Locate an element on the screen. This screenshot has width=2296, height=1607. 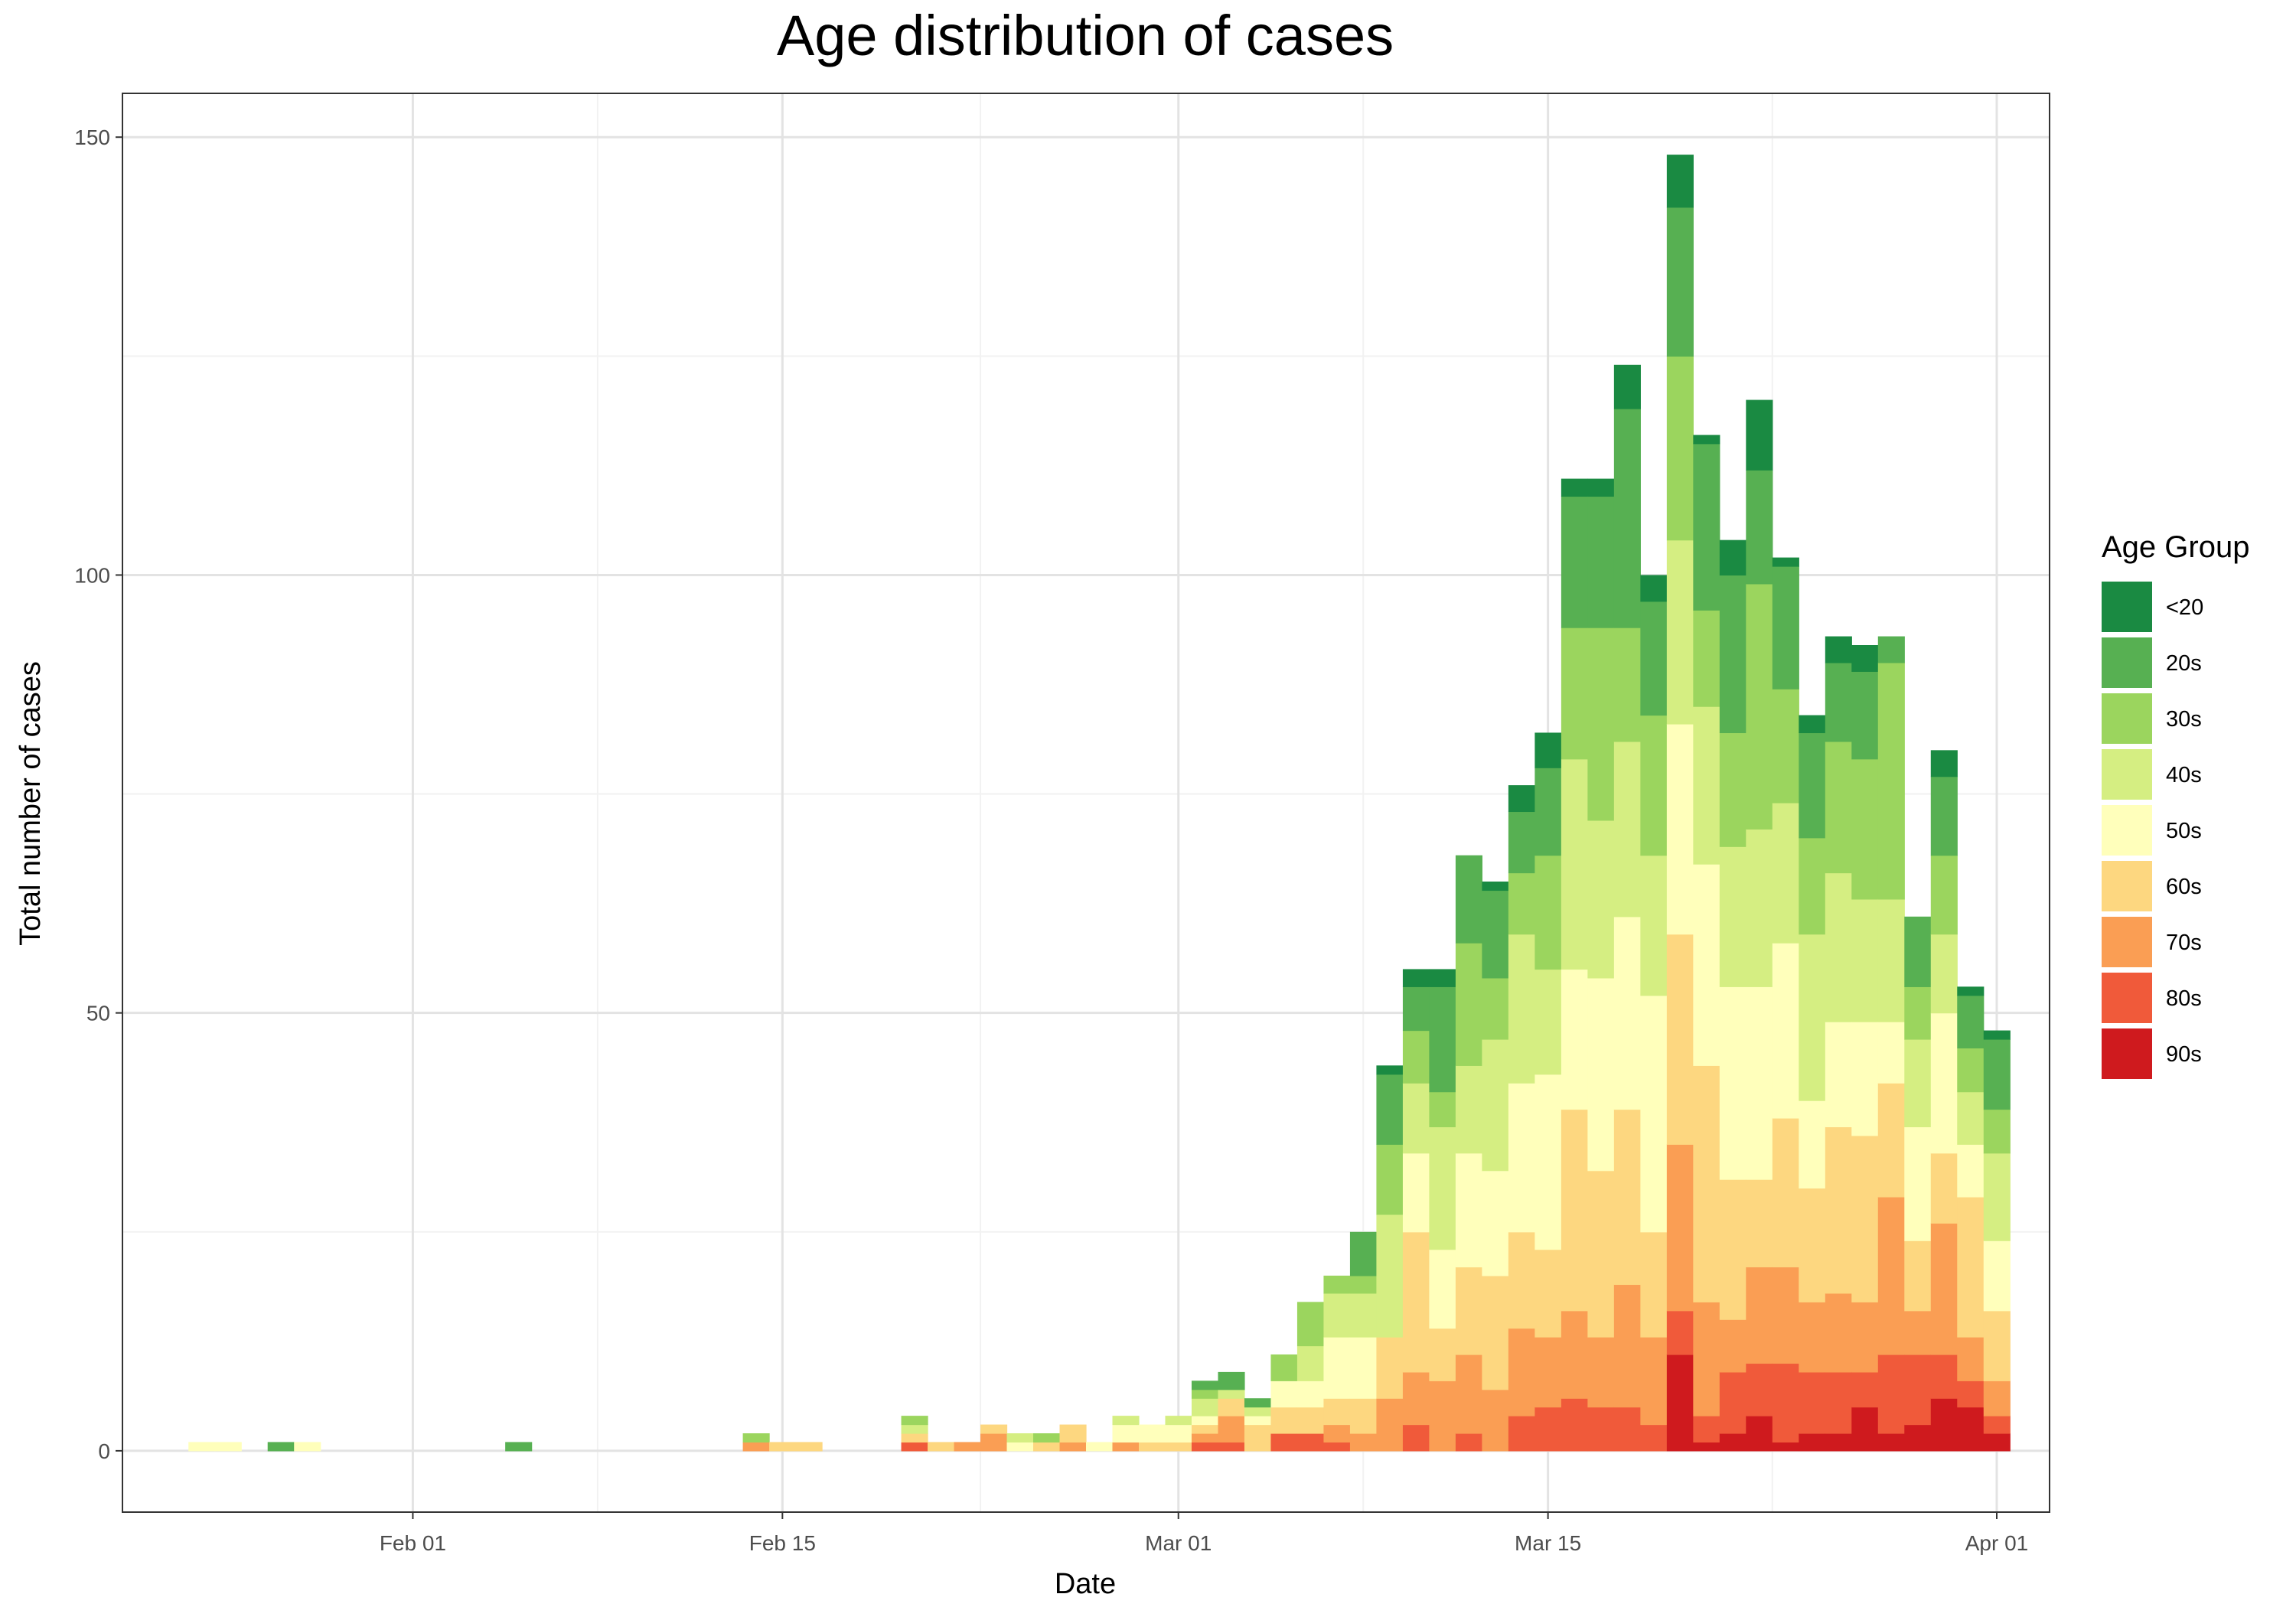
x-axis: Feb 01 Feb 15 Mar 01 Mar 15 Apr 01 is located at coordinates (1204, 1533).